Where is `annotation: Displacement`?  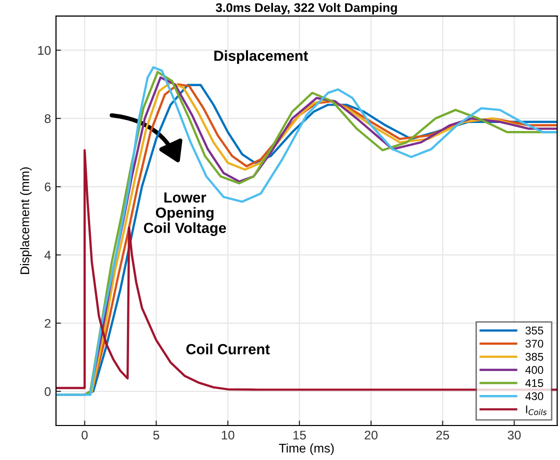
annotation: Displacement is located at coordinates (261, 57).